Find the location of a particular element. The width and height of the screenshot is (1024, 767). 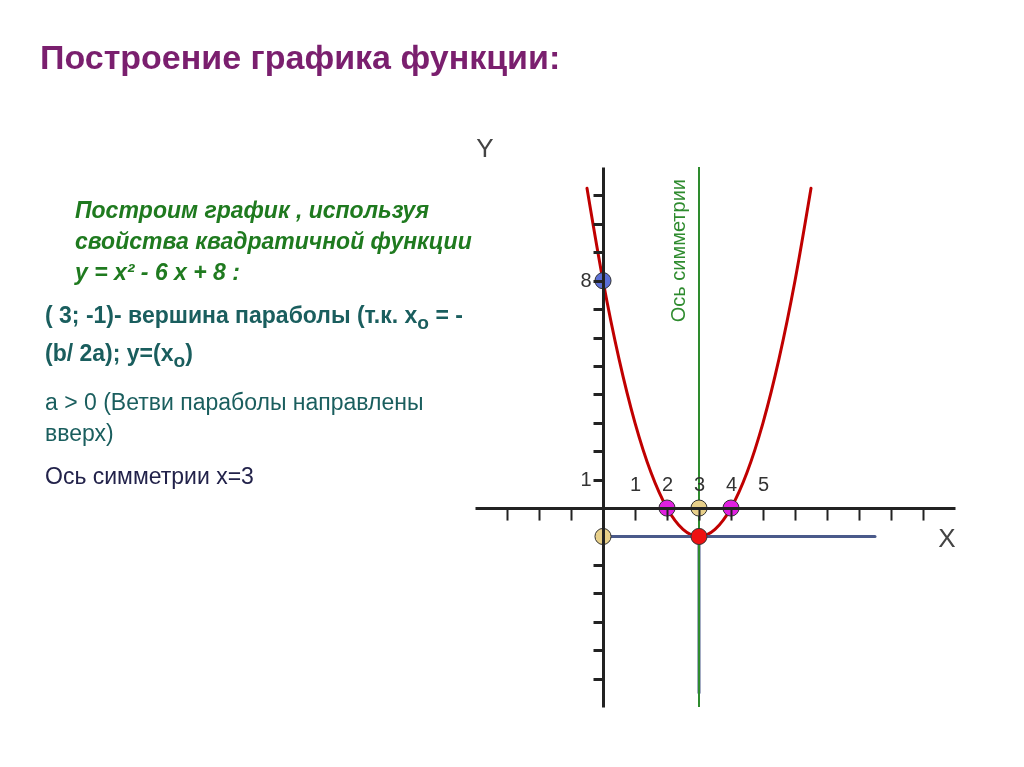

y-axis-title: Y is located at coordinates (485, 147).